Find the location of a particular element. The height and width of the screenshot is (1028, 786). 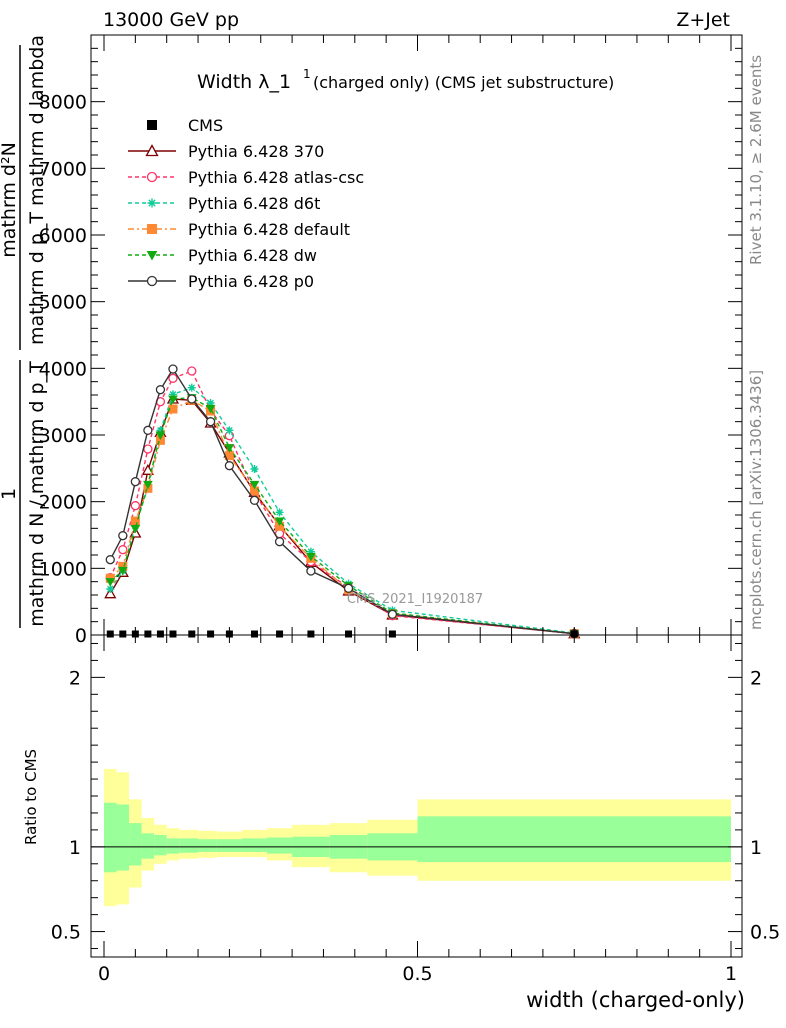

ratio-ylabel: Ratio to CMS is located at coordinates (31, 797).